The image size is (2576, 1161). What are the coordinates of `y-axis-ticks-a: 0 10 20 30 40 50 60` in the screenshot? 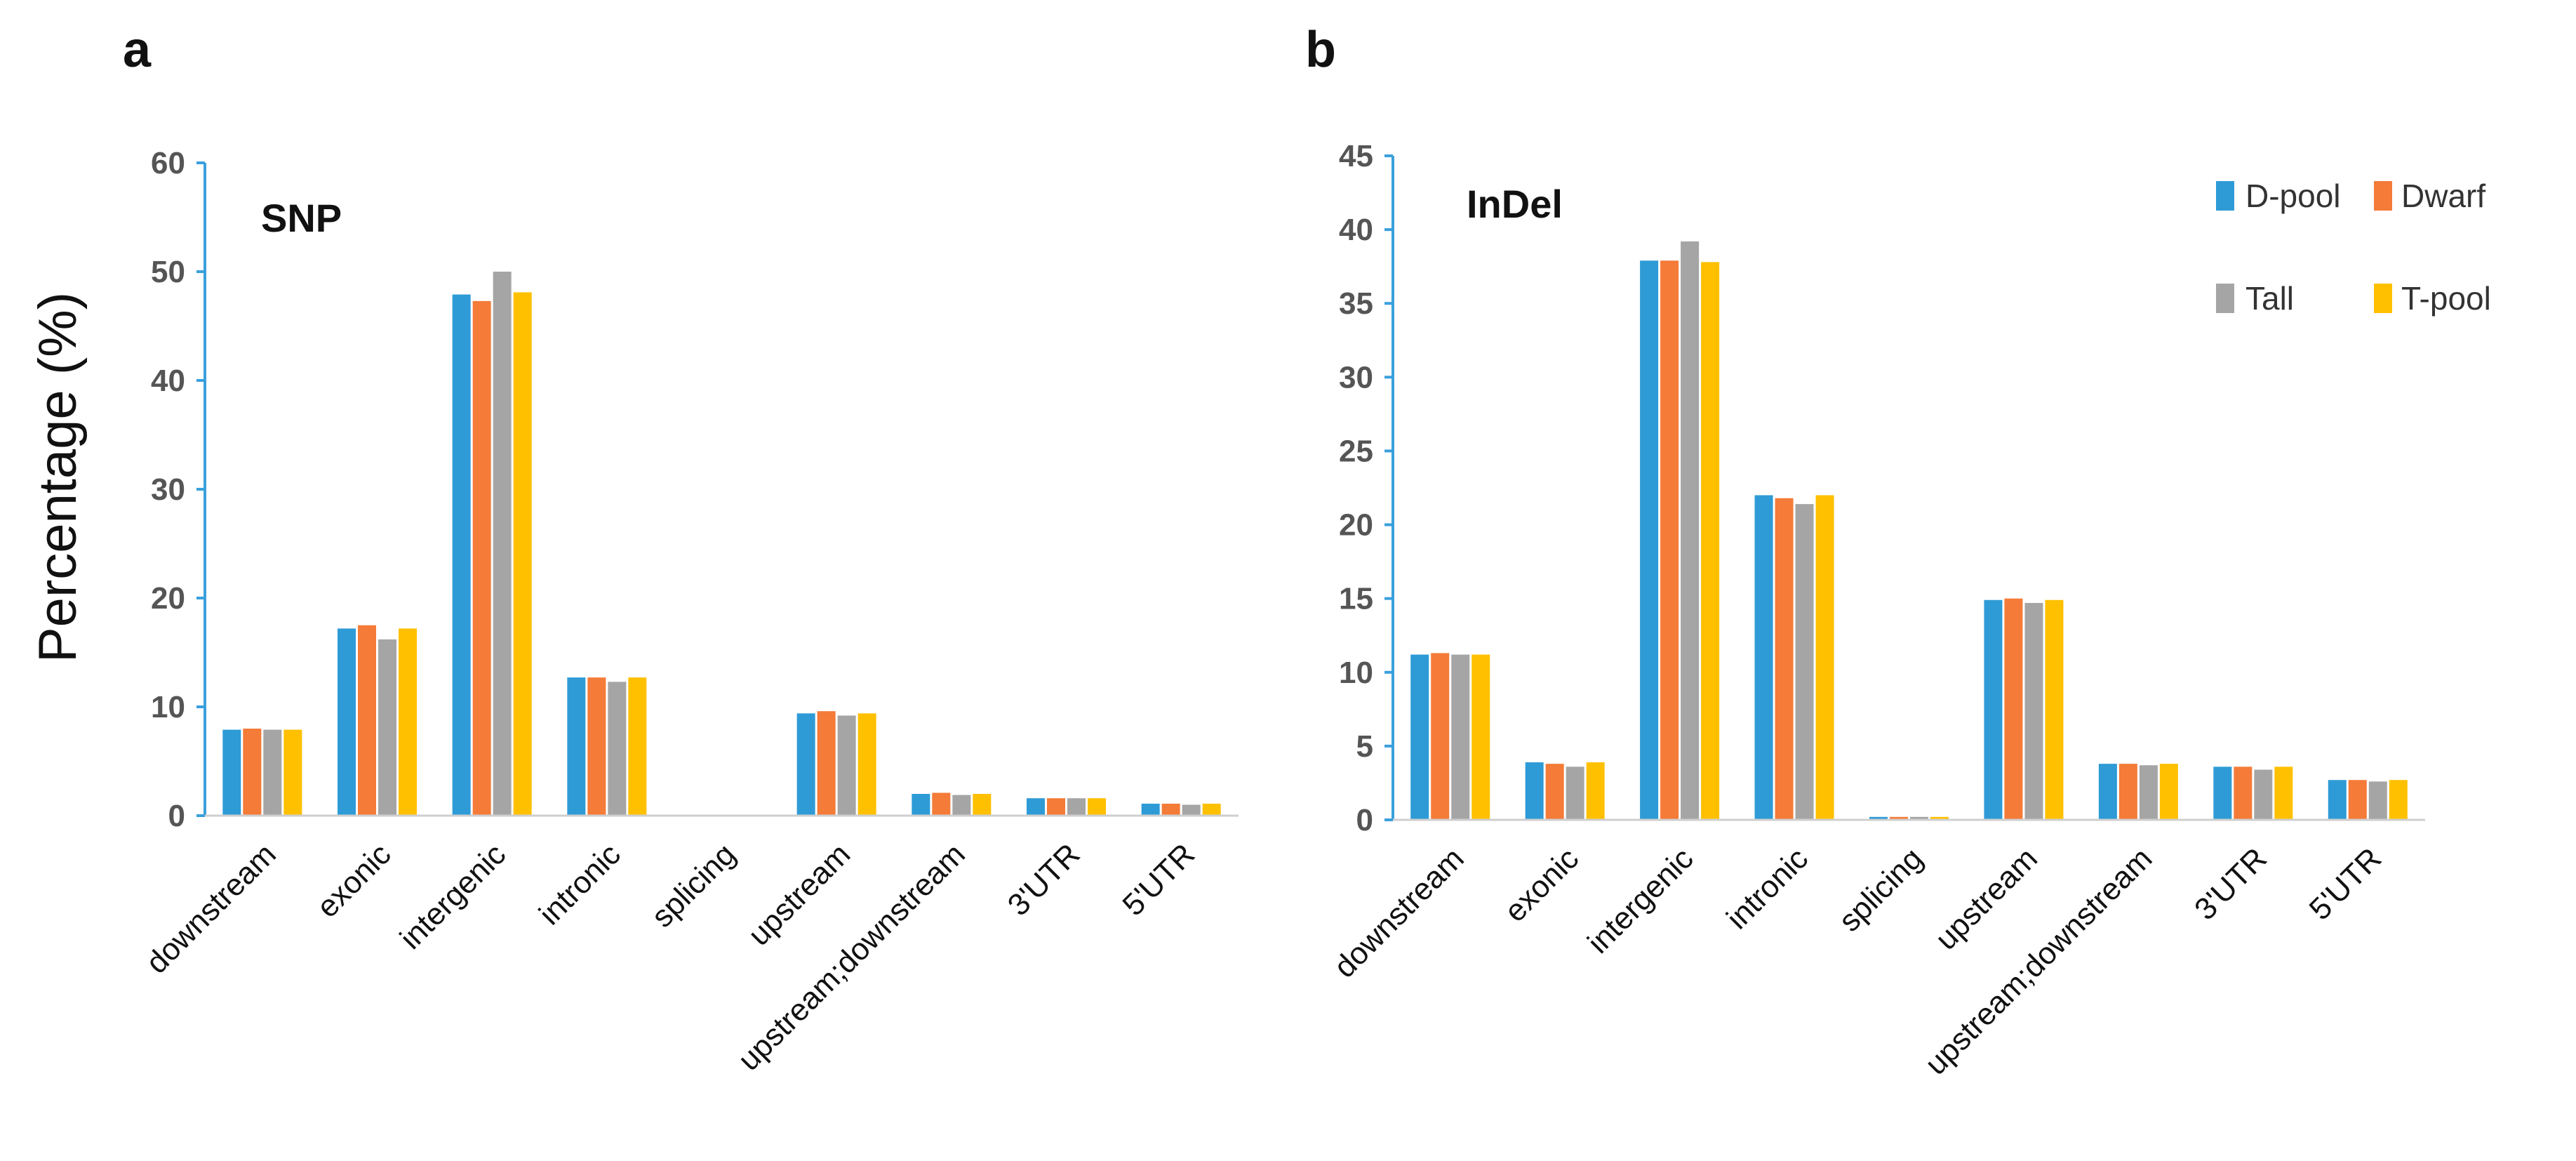 It's located at (178, 489).